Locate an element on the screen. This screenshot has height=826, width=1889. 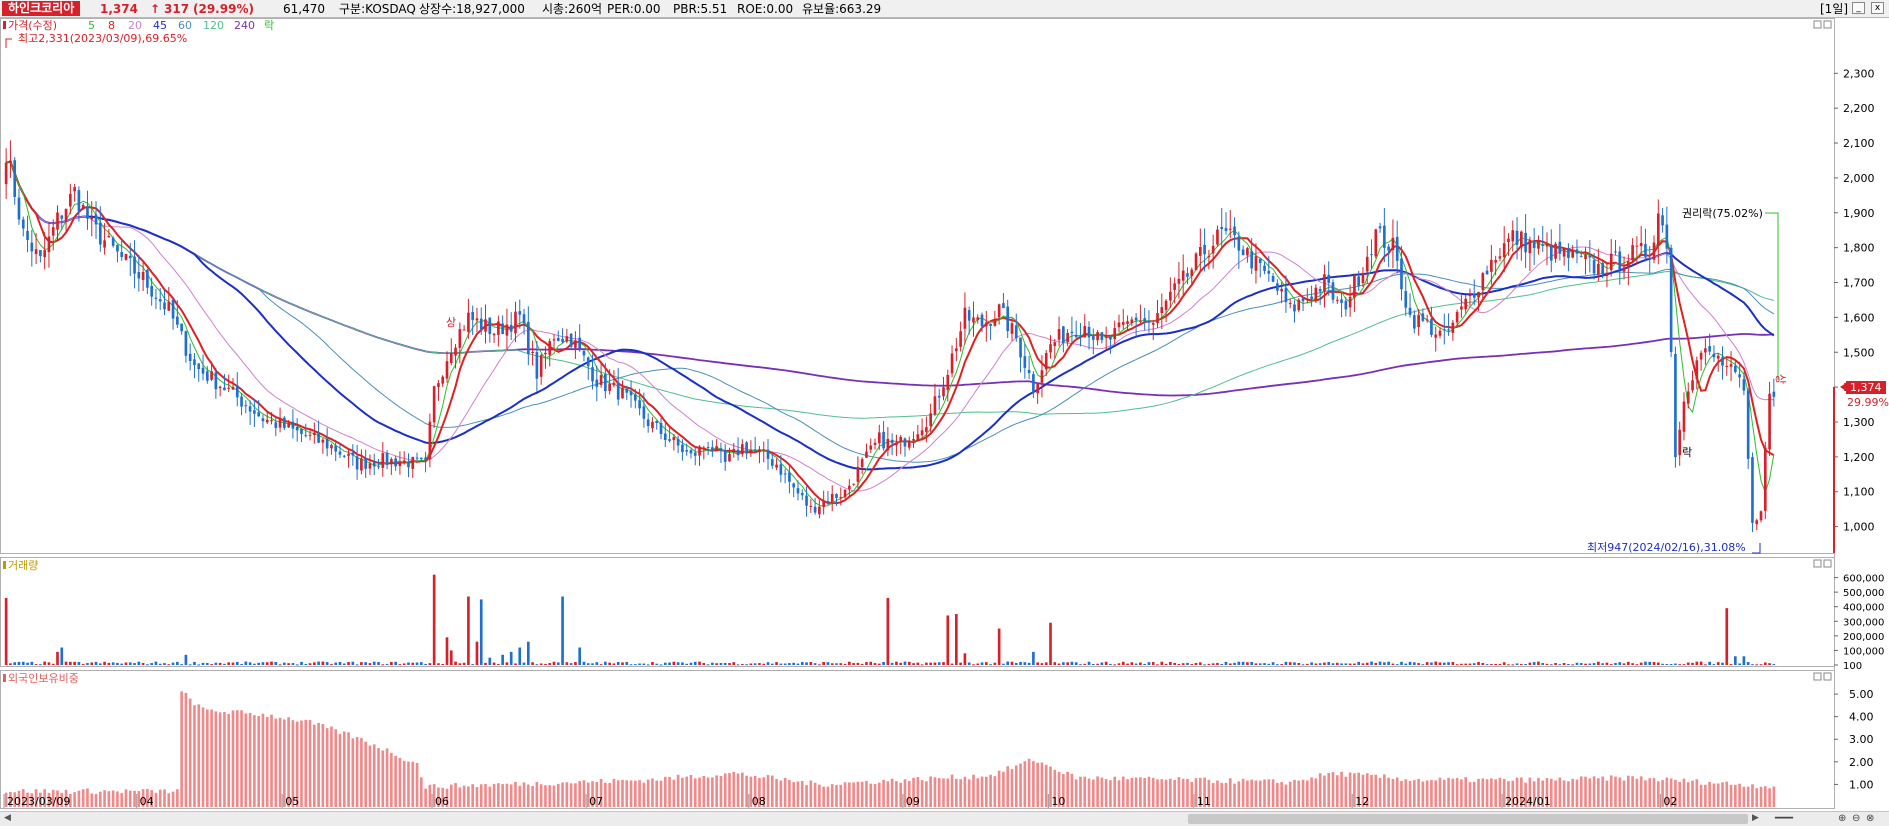
scroll-left-icon: ◀ is located at coordinates (7, 818).